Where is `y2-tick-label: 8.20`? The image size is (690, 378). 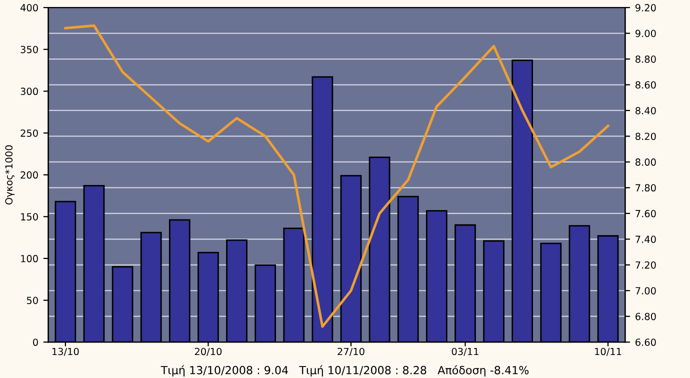 y2-tick-label: 8.20 is located at coordinates (646, 136).